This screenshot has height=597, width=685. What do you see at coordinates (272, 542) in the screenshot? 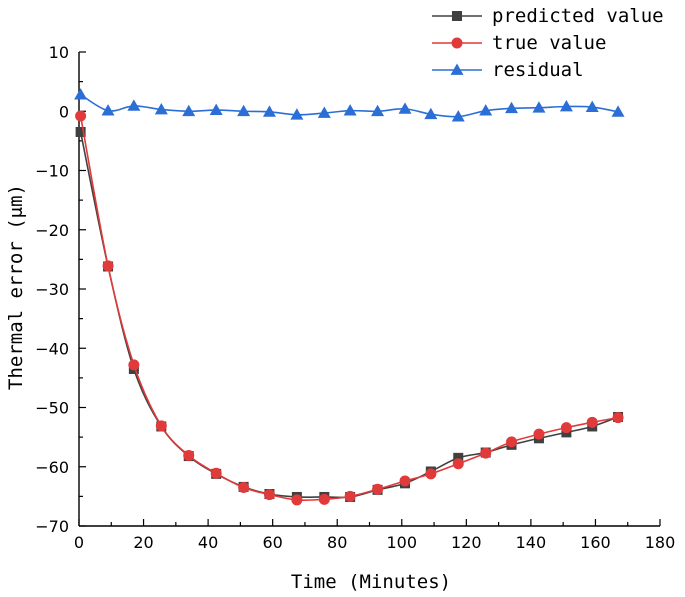
I see `x-tick-label: 60` at bounding box center [272, 542].